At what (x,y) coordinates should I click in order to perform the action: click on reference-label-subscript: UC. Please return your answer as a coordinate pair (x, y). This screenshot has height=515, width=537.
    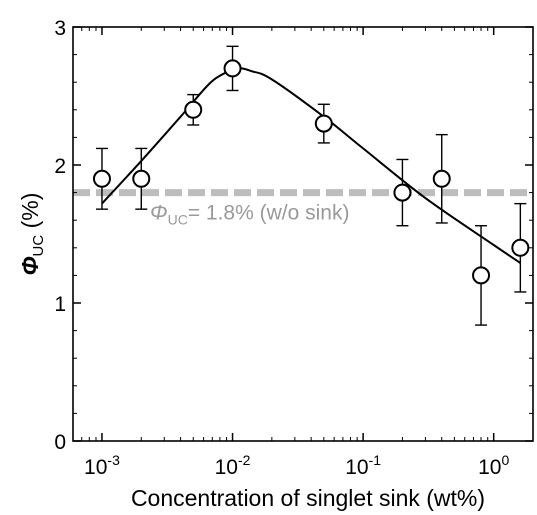
    Looking at the image, I should click on (178, 220).